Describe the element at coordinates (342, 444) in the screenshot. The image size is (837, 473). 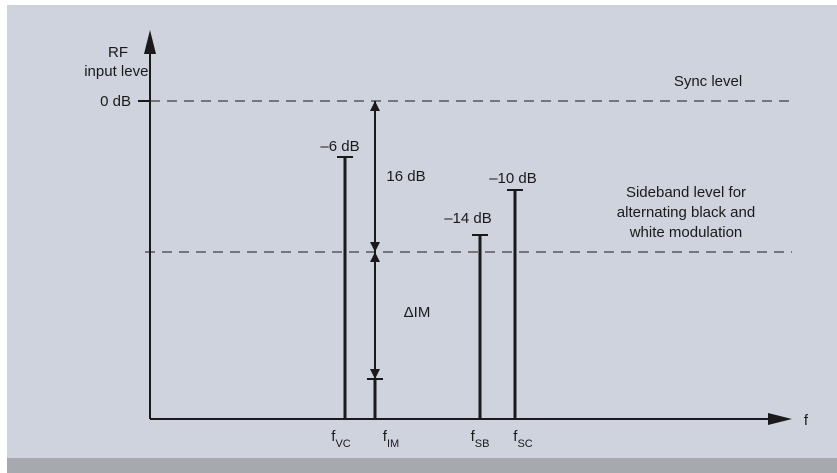
I see `carrier-vc-subscript: VC` at that location.